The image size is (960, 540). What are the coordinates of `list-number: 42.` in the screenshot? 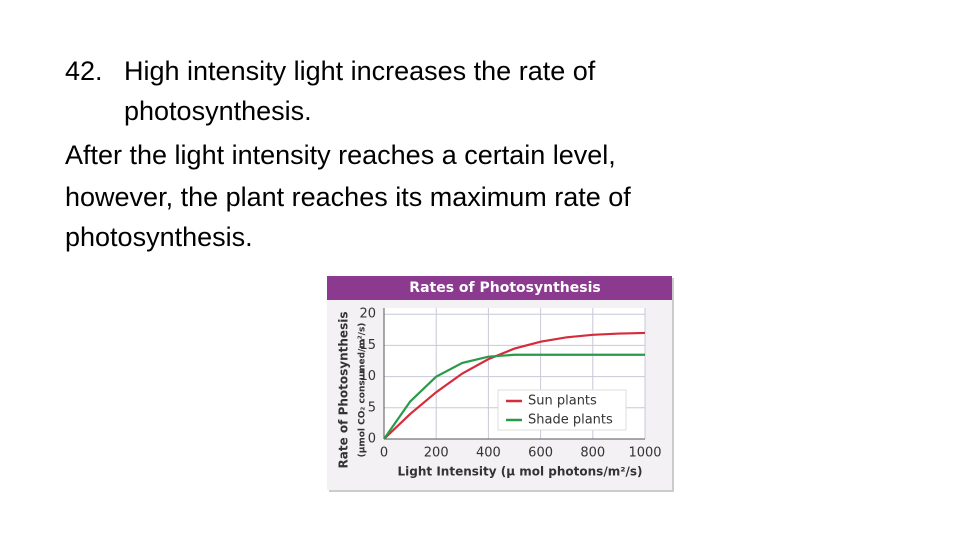 It's located at (84, 71).